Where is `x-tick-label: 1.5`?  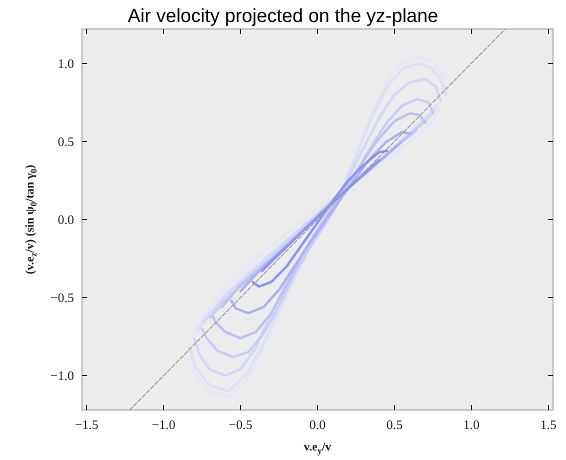
x-tick-label: 1.5 is located at coordinates (548, 424).